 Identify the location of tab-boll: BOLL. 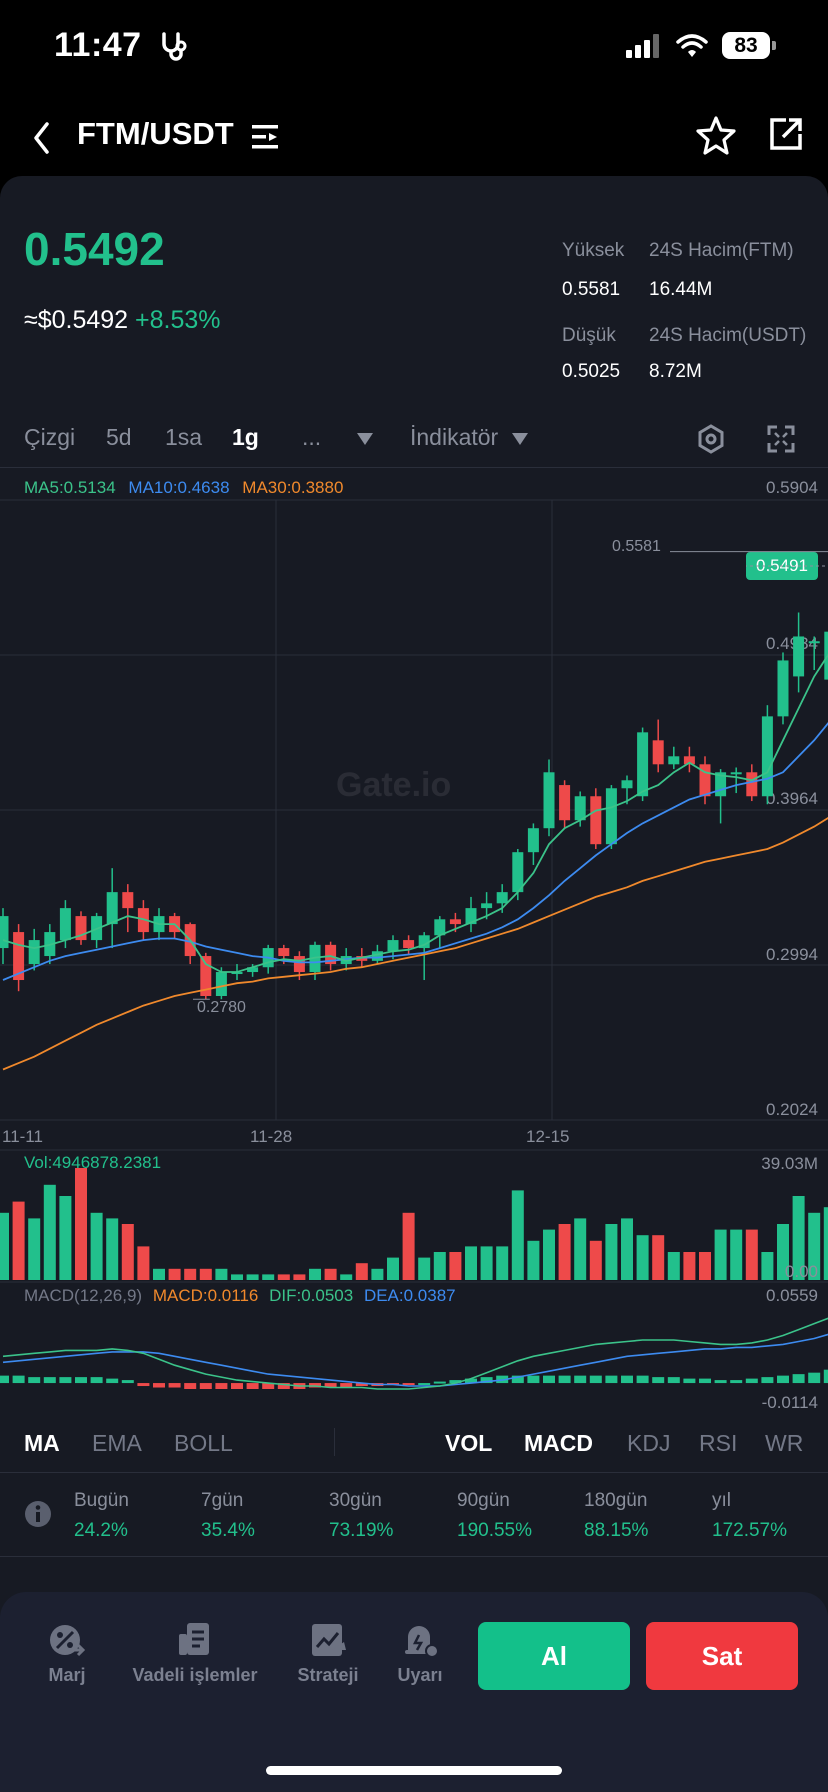
(203, 1443).